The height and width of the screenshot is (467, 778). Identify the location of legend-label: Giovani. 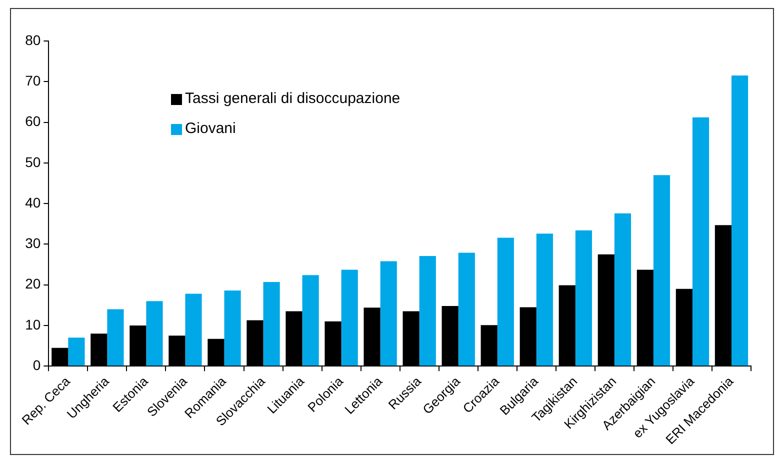
(210, 129).